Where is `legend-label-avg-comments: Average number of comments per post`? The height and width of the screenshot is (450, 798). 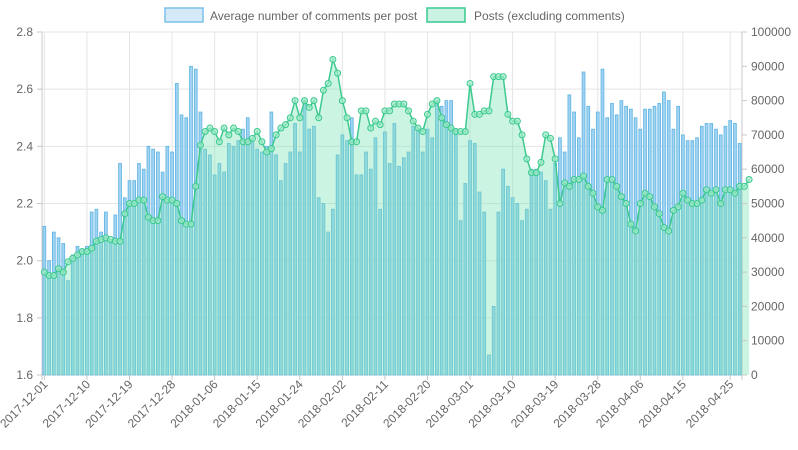 legend-label-avg-comments: Average number of comments per post is located at coordinates (314, 16).